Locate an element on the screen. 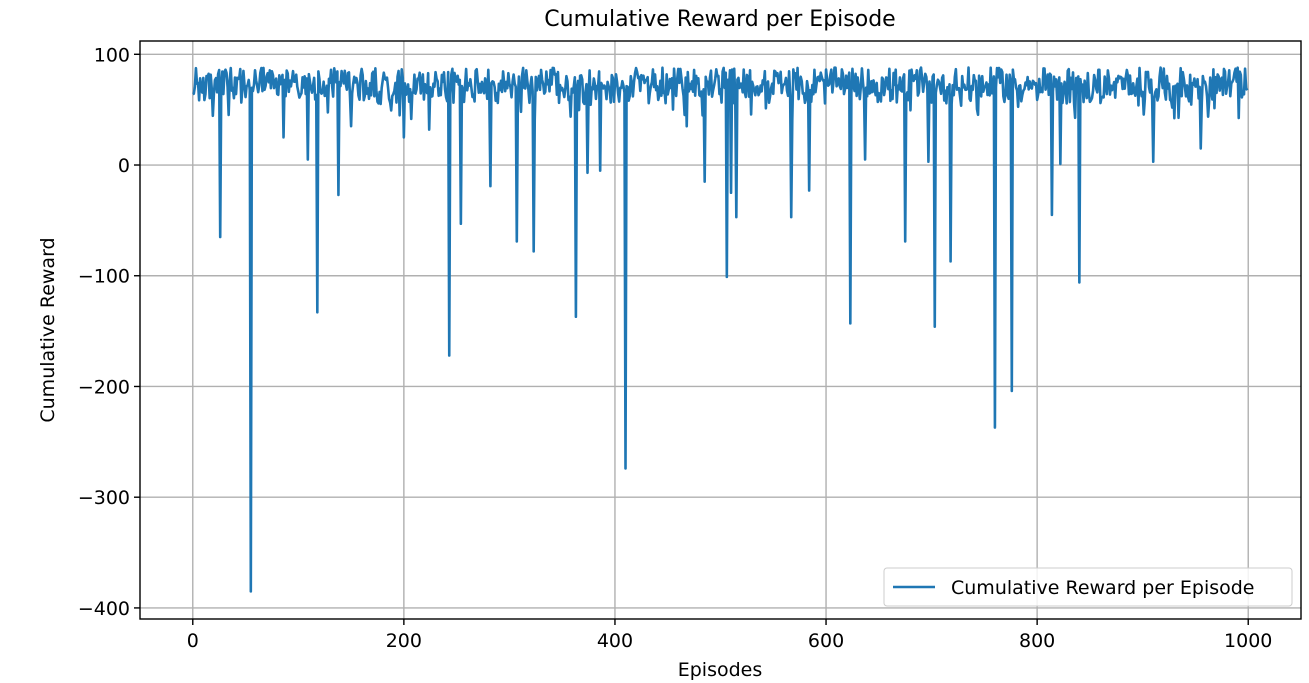  y-tick-label: −400 is located at coordinates (104, 609).